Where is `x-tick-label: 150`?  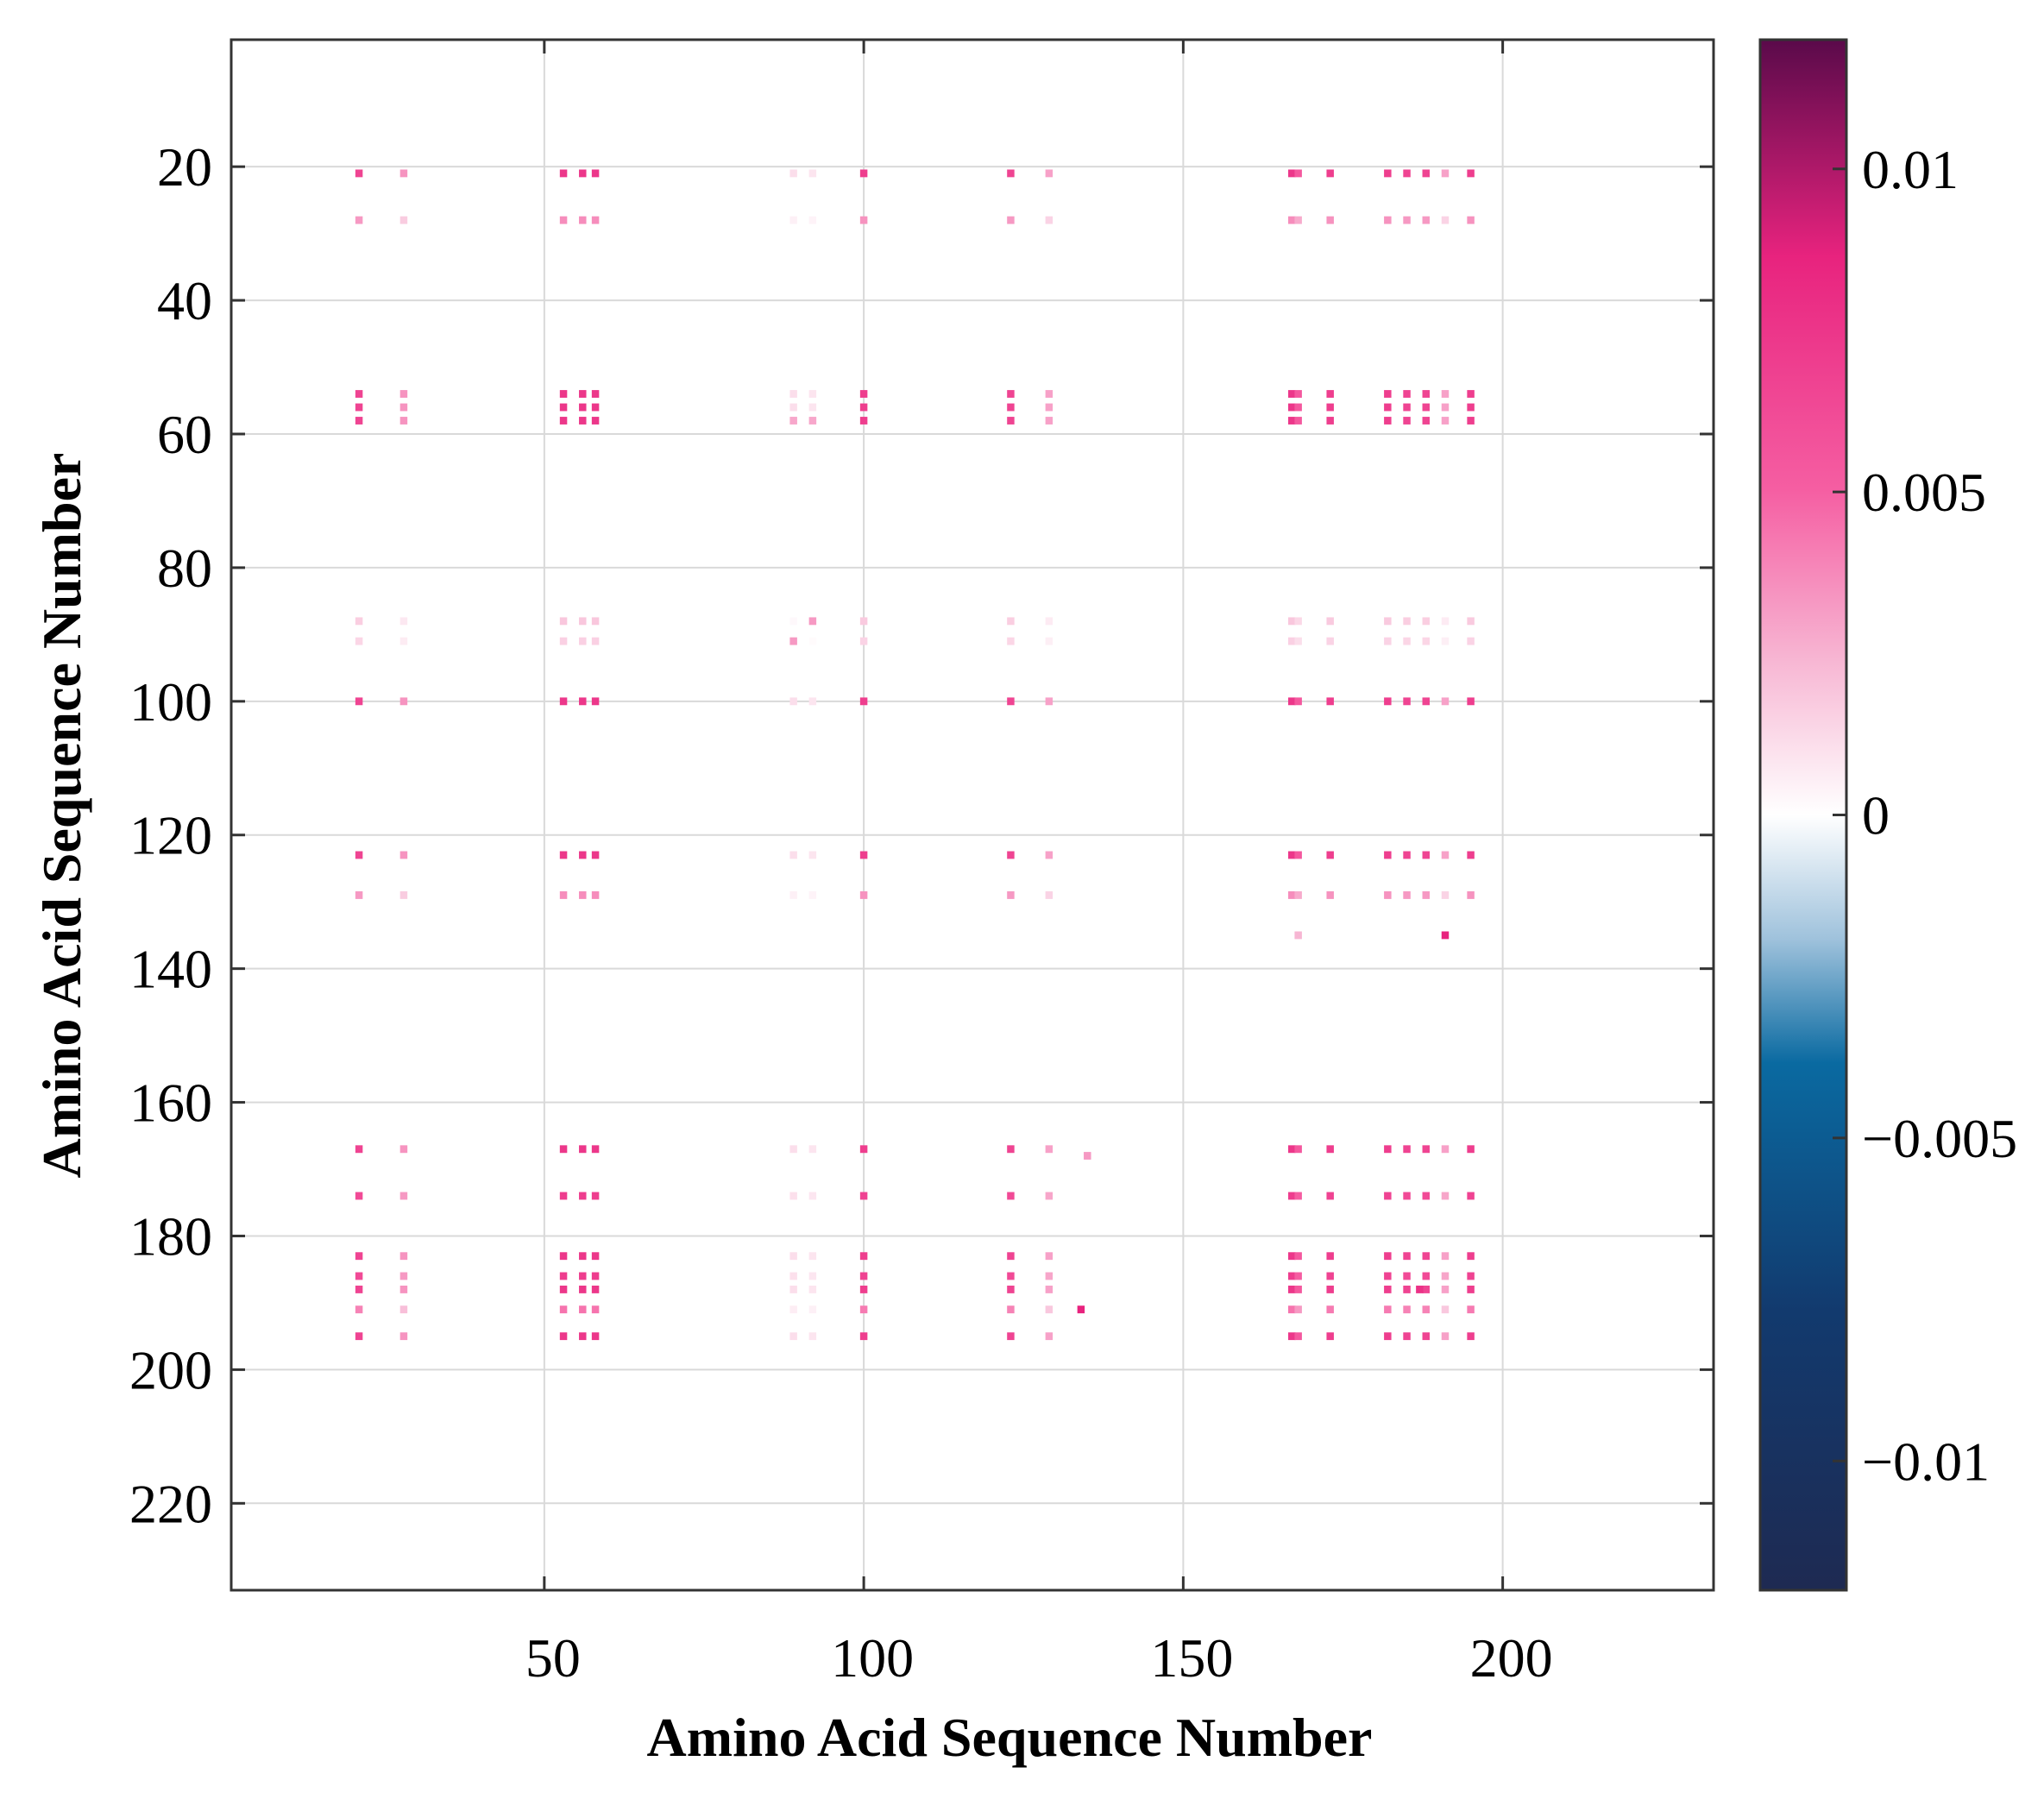
x-tick-label: 150 is located at coordinates (1191, 1658).